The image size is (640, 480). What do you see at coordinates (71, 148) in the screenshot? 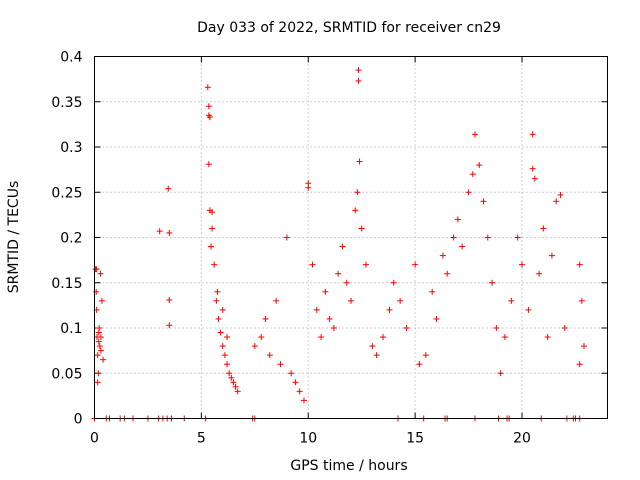
I see `y-tick-label: 0.3` at bounding box center [71, 148].